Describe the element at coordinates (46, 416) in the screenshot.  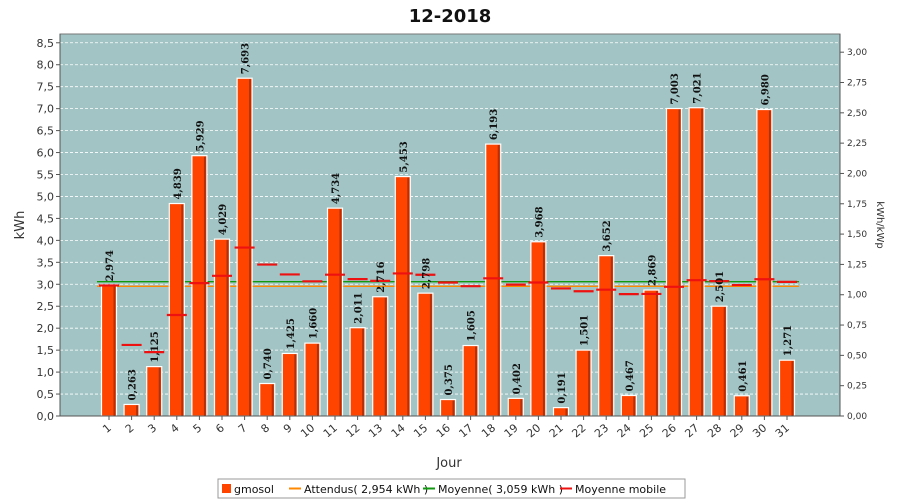
I see `y-tick-label: 0,0` at that location.